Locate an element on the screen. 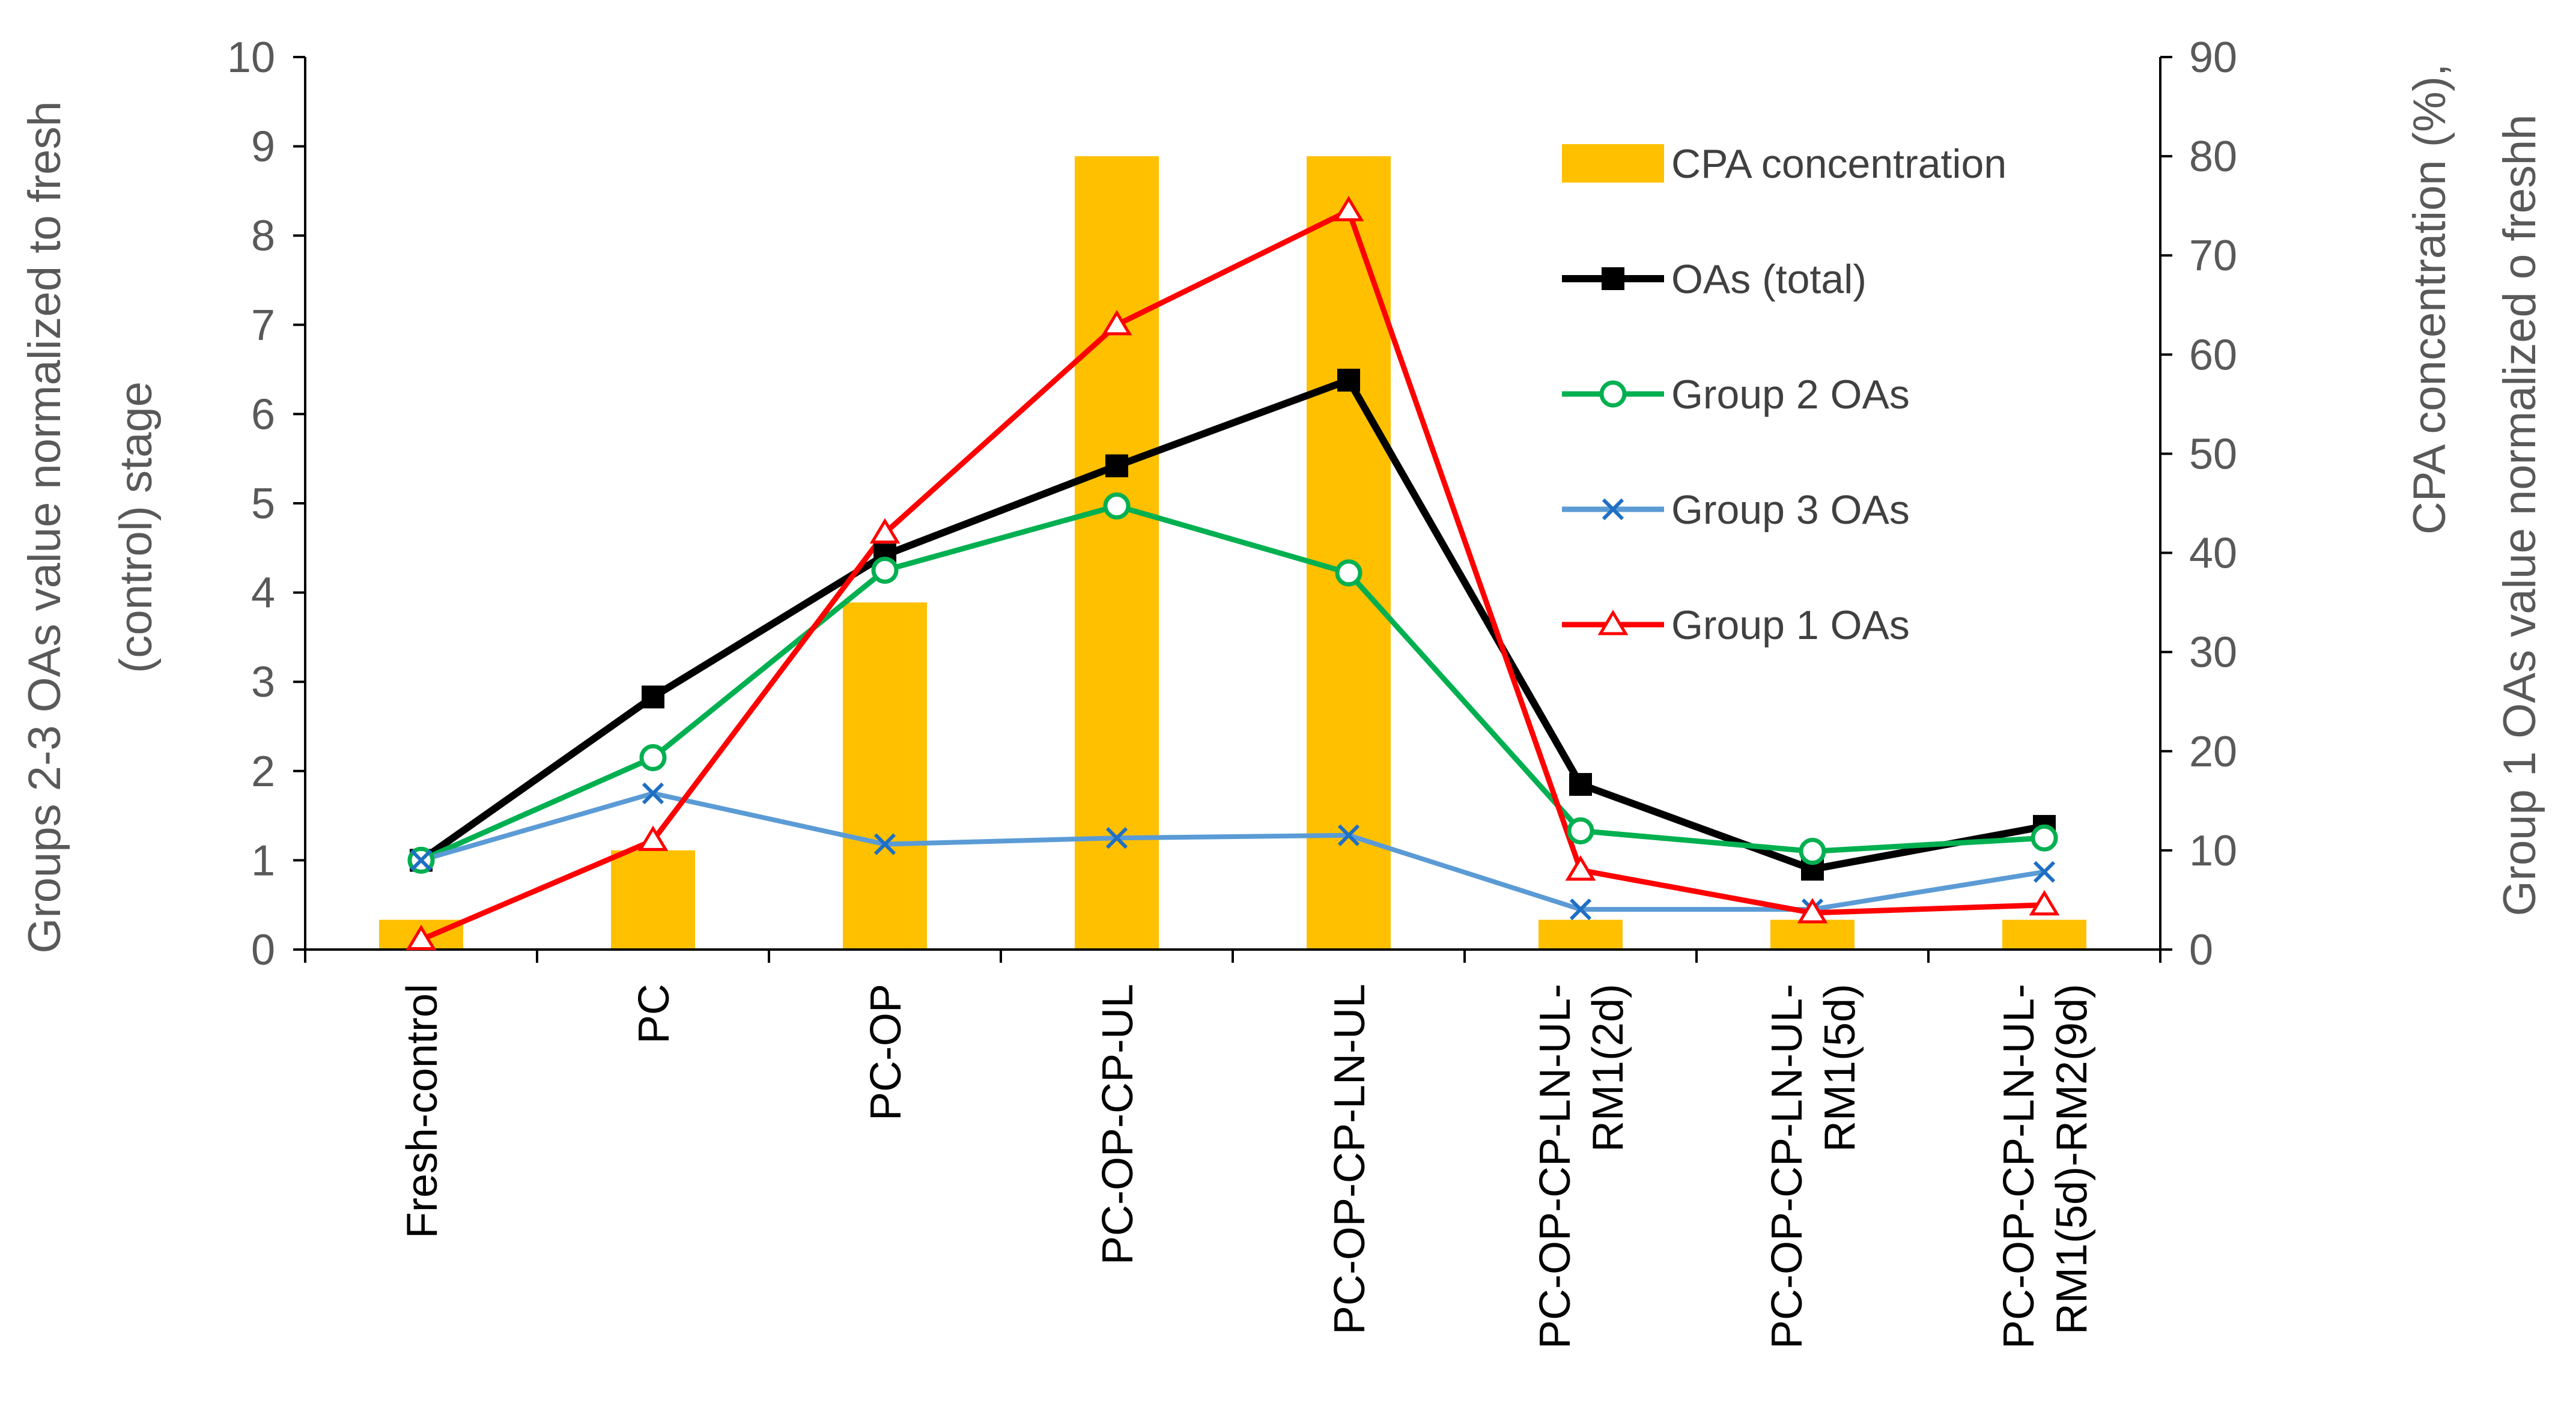 The image size is (2576, 1415). x-tick-label-0: Fresh-control is located at coordinates (422, 1111).